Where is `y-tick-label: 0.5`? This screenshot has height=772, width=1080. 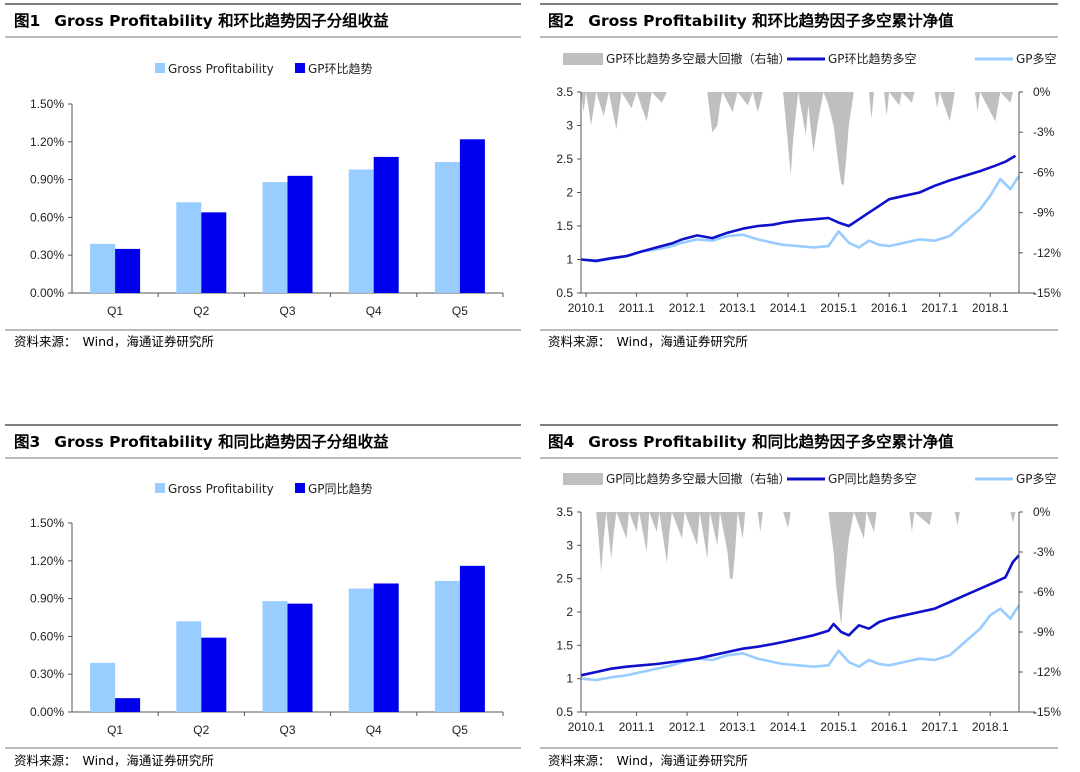
y-tick-label: 0.5 is located at coordinates (564, 712).